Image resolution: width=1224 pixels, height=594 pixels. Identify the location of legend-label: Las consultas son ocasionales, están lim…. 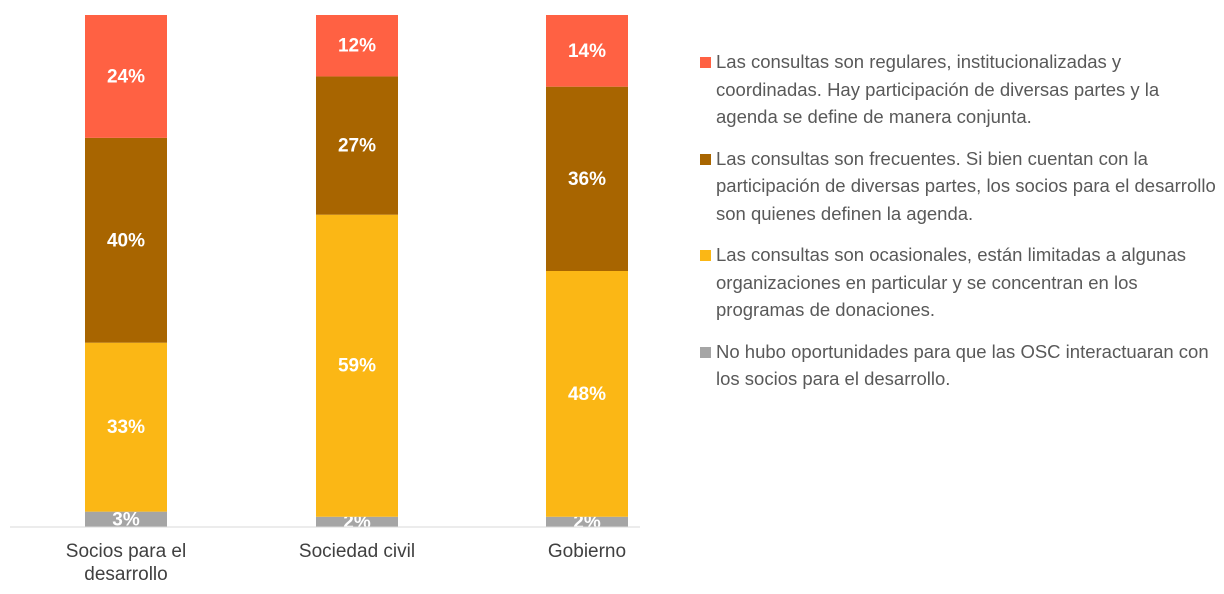
(951, 282).